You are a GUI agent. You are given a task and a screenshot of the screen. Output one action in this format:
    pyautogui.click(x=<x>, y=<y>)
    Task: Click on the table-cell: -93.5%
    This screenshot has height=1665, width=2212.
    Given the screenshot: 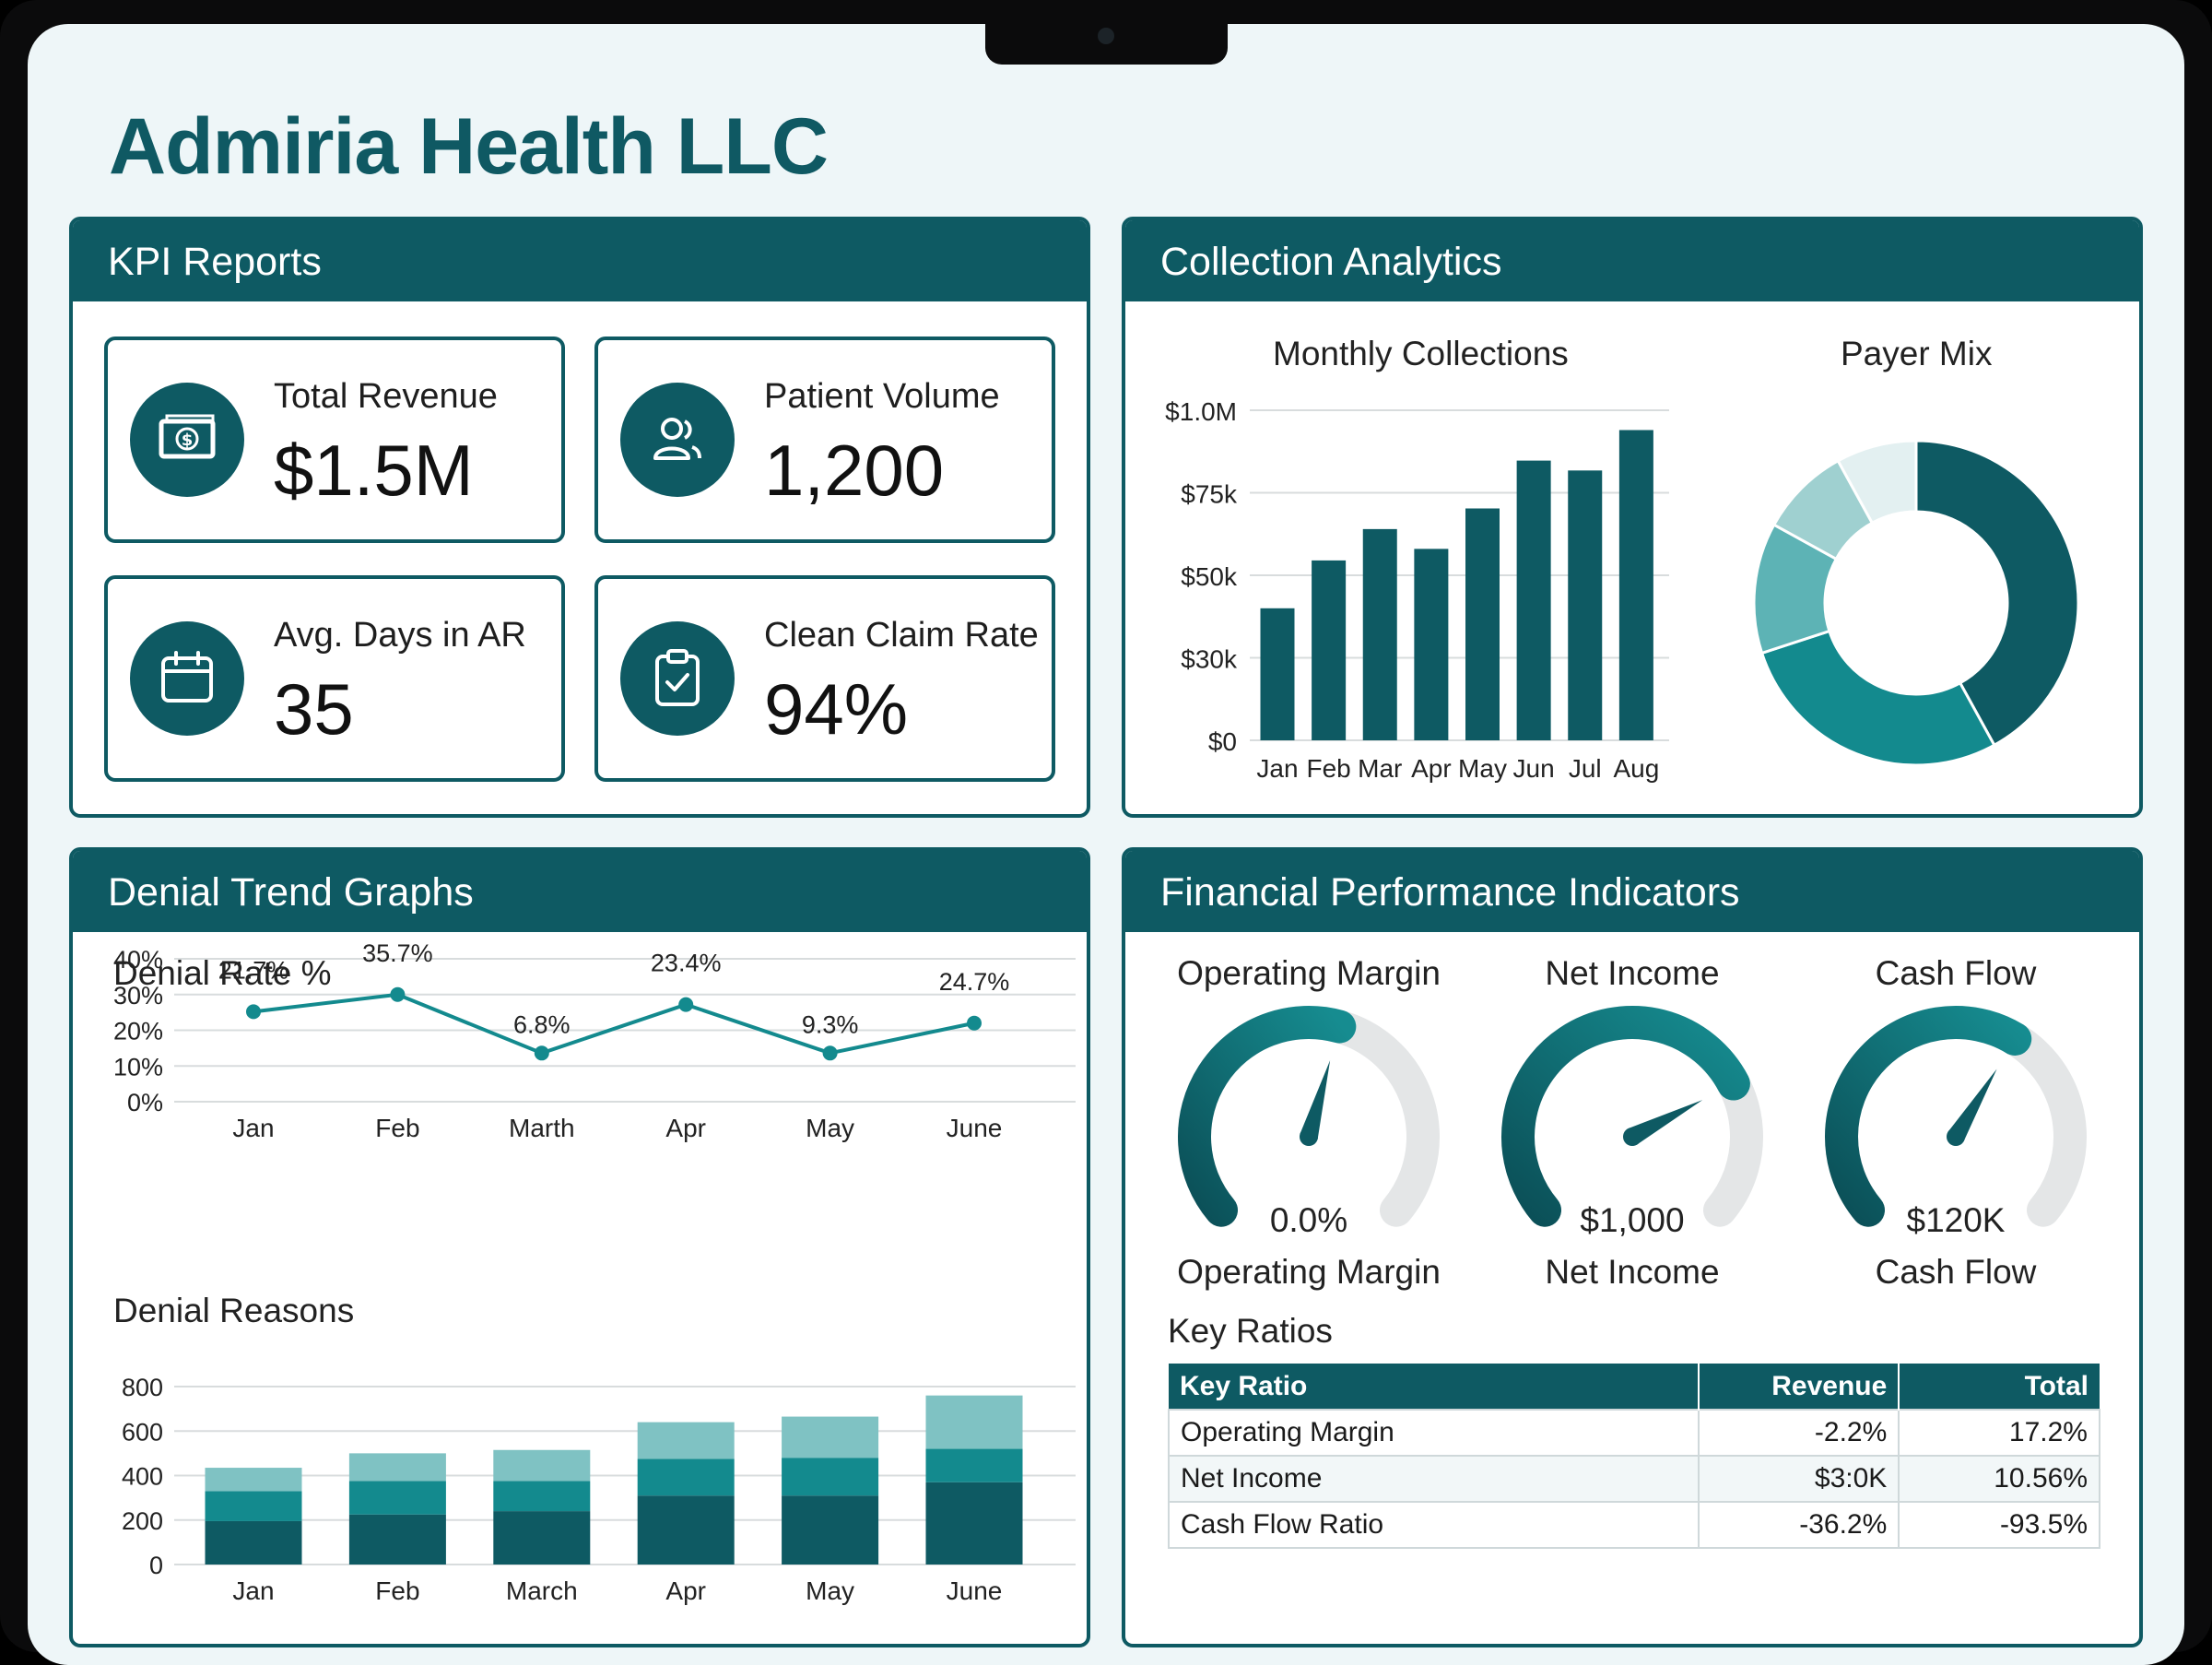 What is the action you would take?
    pyautogui.click(x=1999, y=1525)
    